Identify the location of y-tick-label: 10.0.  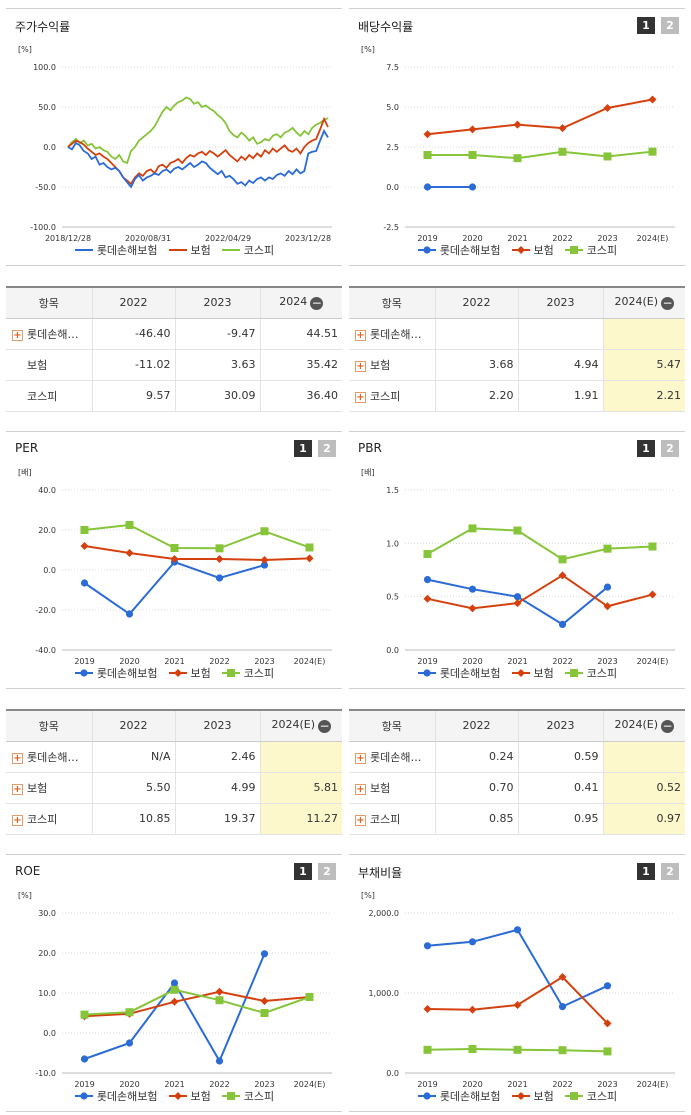
(47, 993).